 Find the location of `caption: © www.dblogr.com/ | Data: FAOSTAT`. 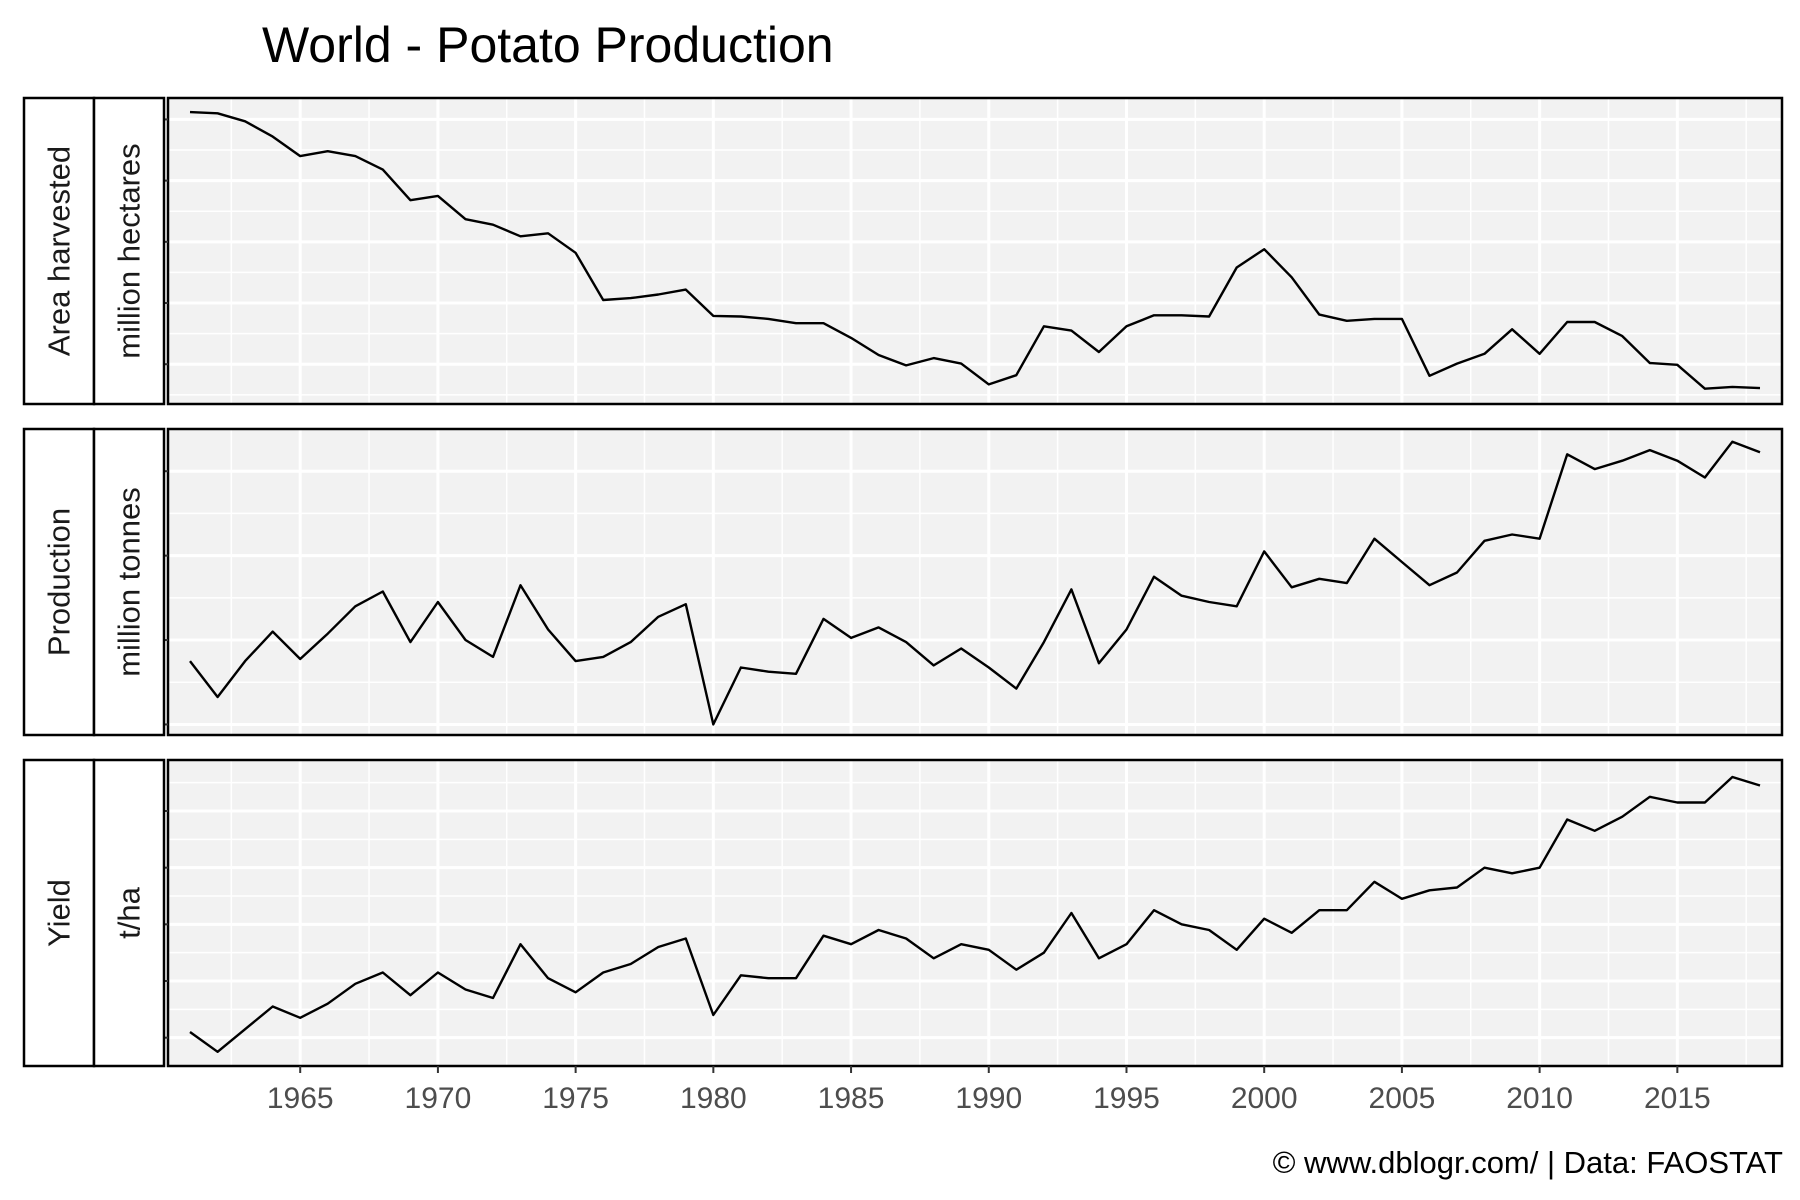

caption: © www.dblogr.com/ | Data: FAOSTAT is located at coordinates (1528, 1162).